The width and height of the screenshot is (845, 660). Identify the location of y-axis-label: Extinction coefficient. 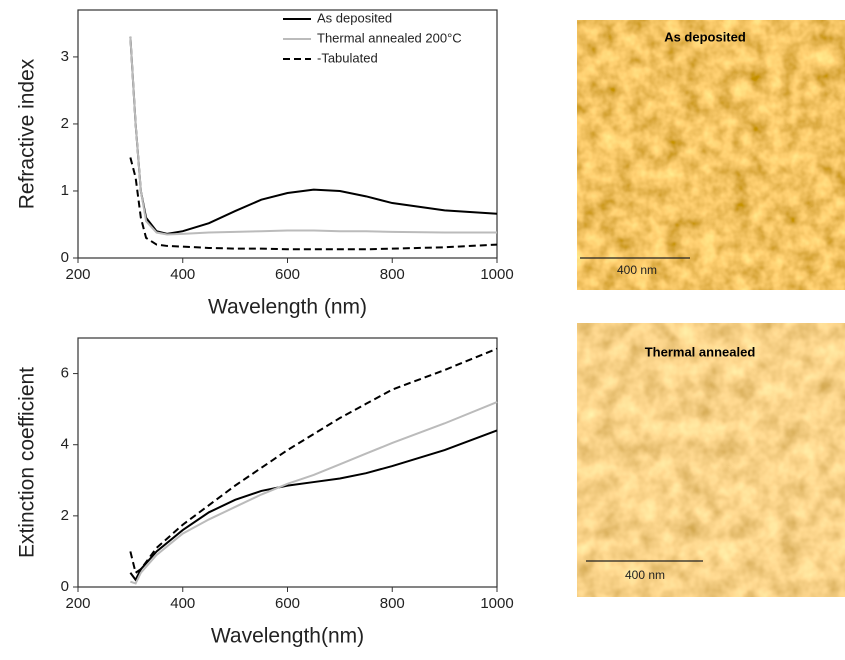
(27, 462).